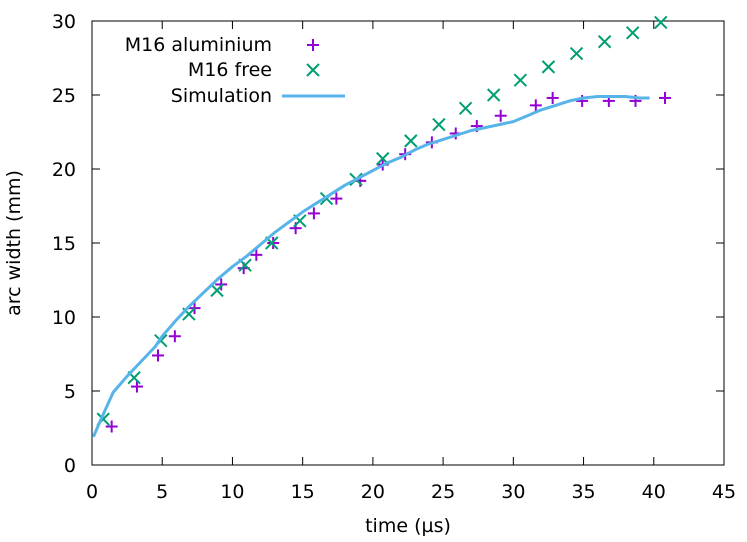 The width and height of the screenshot is (747, 542). I want to click on y-tick-label: 20, so click(64, 170).